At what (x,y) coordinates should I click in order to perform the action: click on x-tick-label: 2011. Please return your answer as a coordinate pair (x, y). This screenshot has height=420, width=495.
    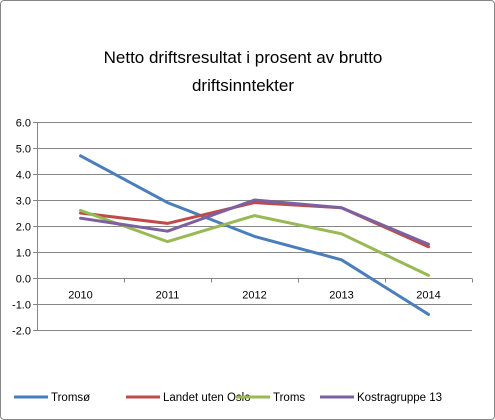
    Looking at the image, I should click on (168, 296).